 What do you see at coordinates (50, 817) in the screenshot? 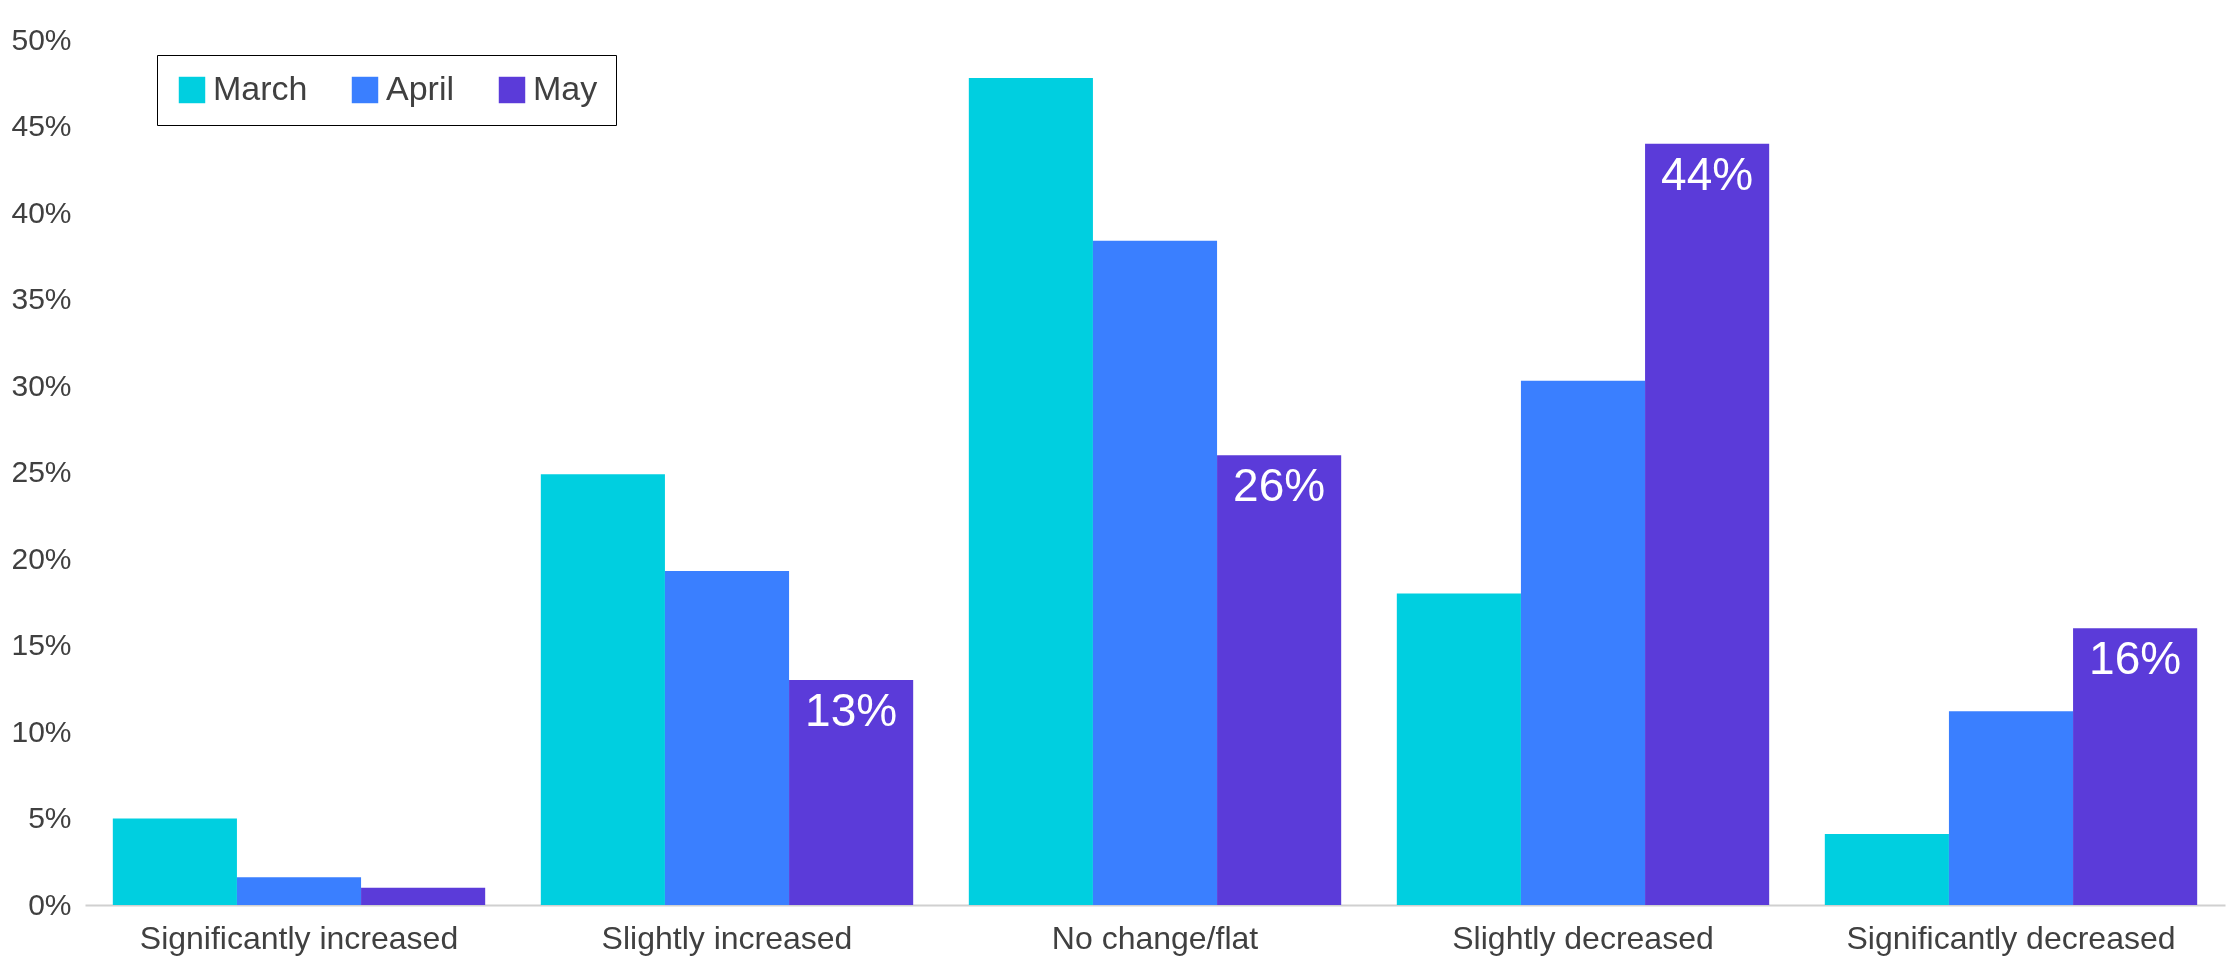
I see `y-tick-label: 5%` at bounding box center [50, 817].